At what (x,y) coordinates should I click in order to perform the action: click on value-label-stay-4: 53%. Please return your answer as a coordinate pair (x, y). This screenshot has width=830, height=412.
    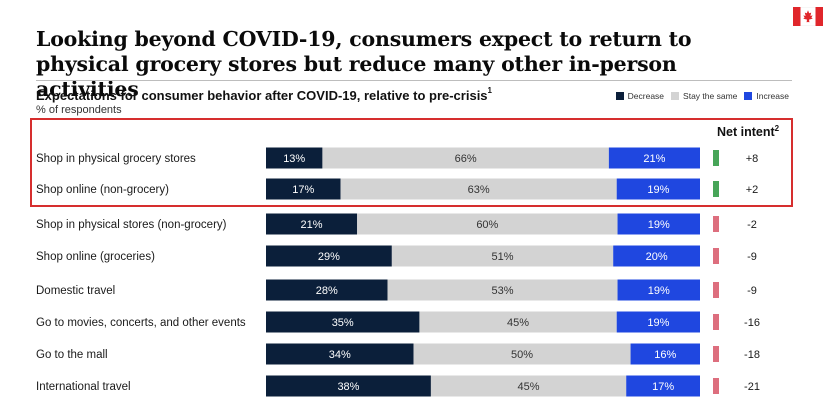
    Looking at the image, I should click on (503, 291).